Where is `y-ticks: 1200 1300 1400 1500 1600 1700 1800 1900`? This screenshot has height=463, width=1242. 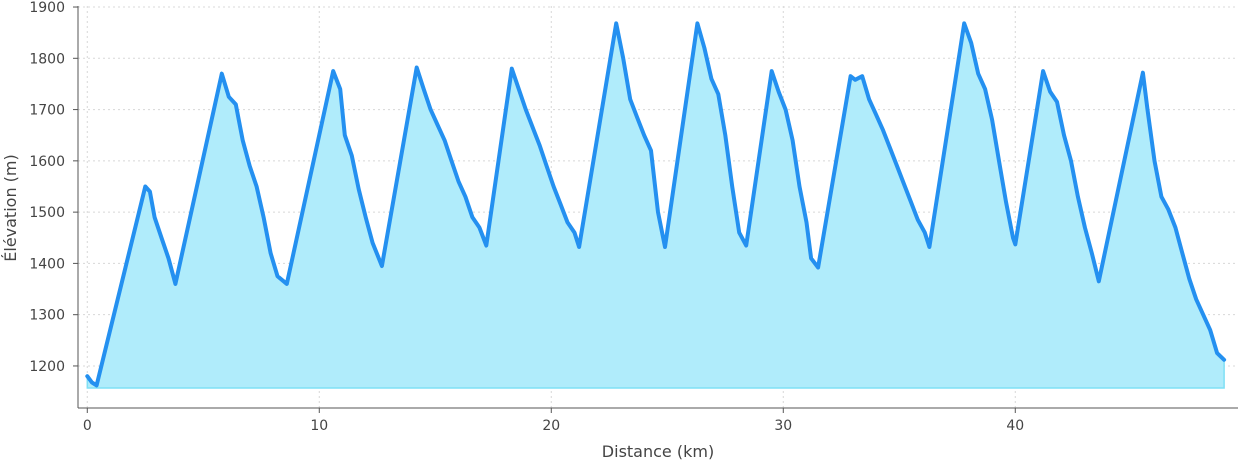
y-ticks: 1200 1300 1400 1500 1600 1700 1800 1900 is located at coordinates (53, 187).